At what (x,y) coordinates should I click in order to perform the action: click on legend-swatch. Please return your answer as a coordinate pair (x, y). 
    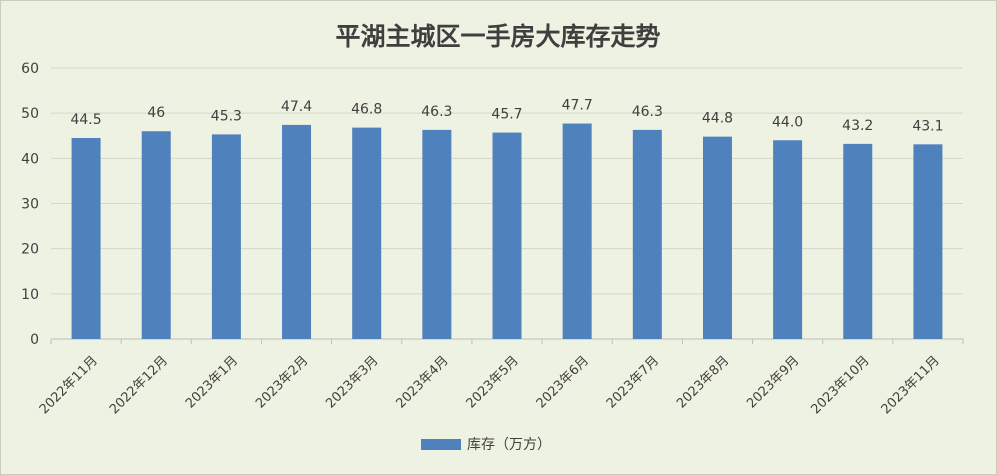
    Looking at the image, I should click on (441, 444).